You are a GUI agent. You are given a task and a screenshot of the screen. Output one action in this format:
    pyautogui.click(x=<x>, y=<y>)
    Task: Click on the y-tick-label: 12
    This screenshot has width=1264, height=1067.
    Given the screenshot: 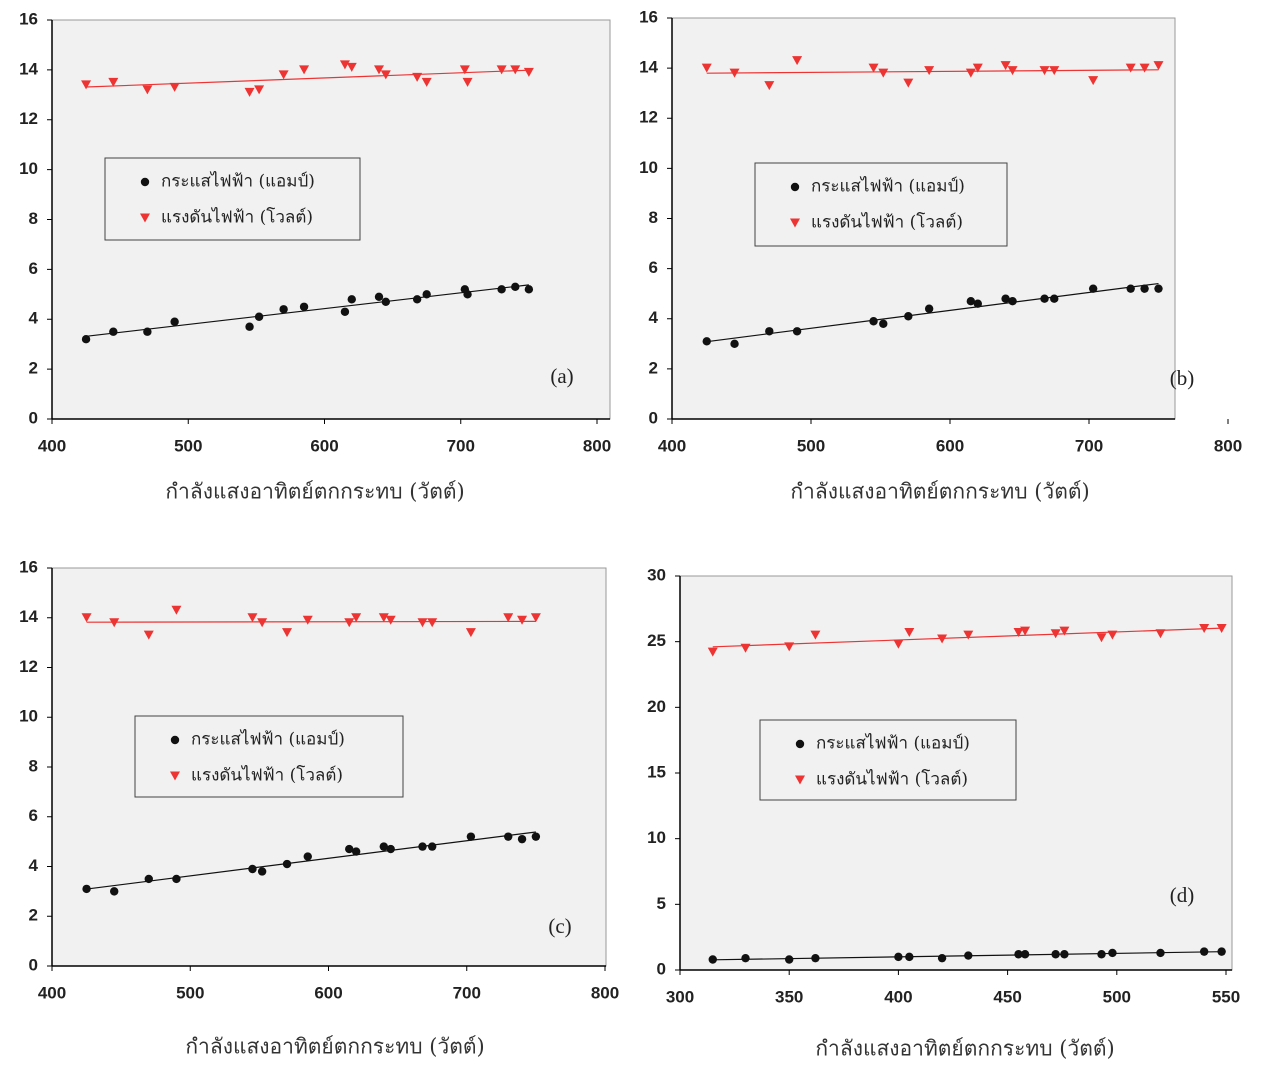 What is the action you would take?
    pyautogui.click(x=648, y=117)
    